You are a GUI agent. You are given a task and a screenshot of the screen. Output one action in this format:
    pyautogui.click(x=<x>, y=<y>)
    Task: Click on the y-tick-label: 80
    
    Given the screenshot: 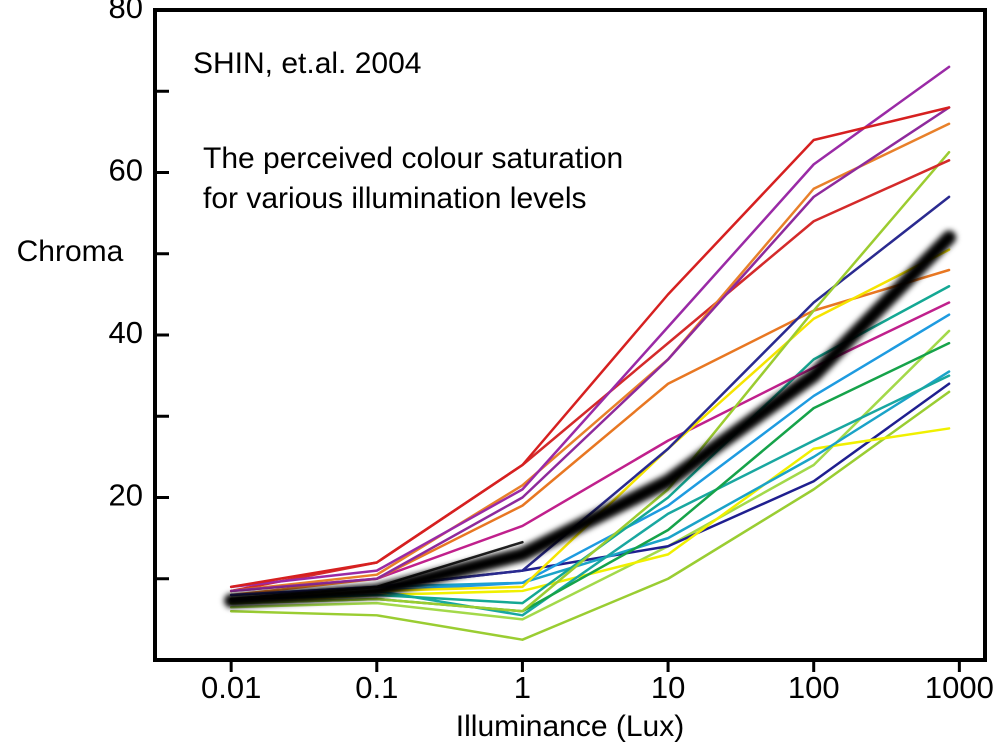 What is the action you would take?
    pyautogui.click(x=126, y=12)
    